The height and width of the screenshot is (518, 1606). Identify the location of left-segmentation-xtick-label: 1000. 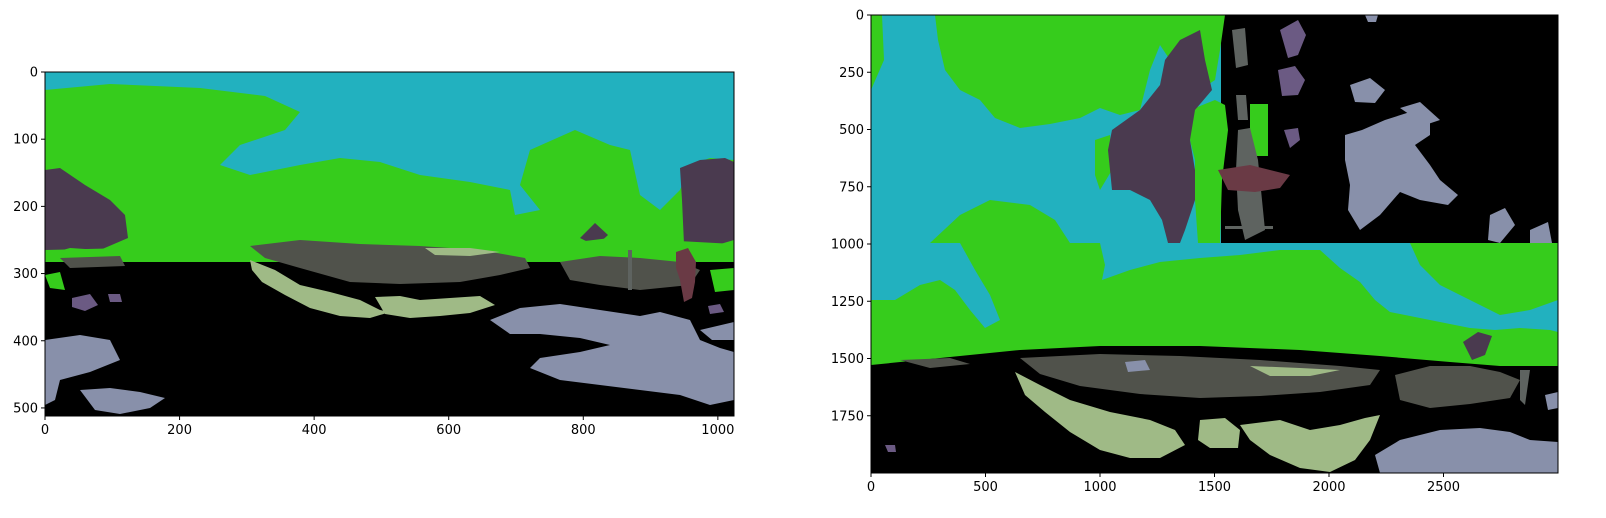
(717, 430).